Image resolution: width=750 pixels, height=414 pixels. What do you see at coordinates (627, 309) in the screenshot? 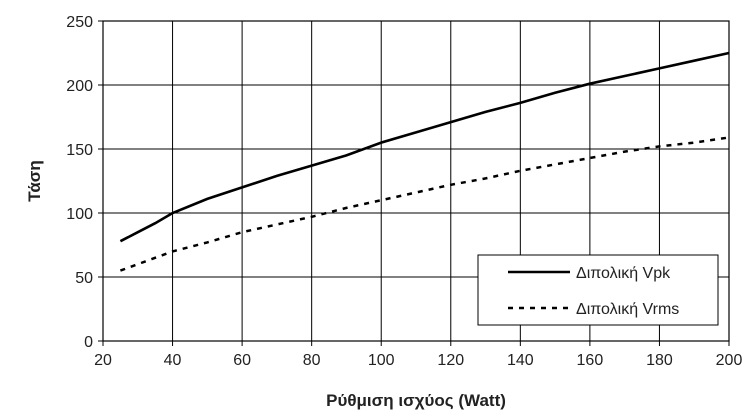
I see `legend-label-2: Διπολική Vrms` at bounding box center [627, 309].